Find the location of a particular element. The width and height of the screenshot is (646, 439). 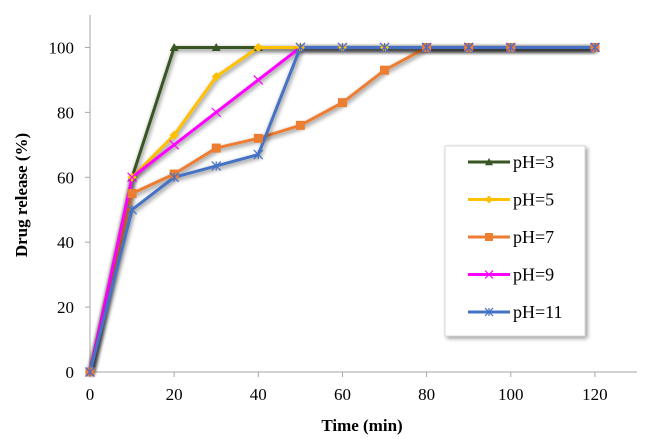

y-tick-label: 0 is located at coordinates (70, 372).